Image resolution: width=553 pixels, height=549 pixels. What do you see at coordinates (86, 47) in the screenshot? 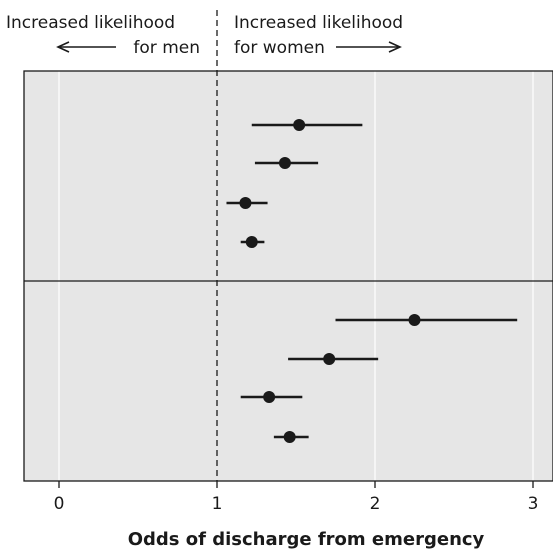
I see `arrow-left-icon` at bounding box center [86, 47].